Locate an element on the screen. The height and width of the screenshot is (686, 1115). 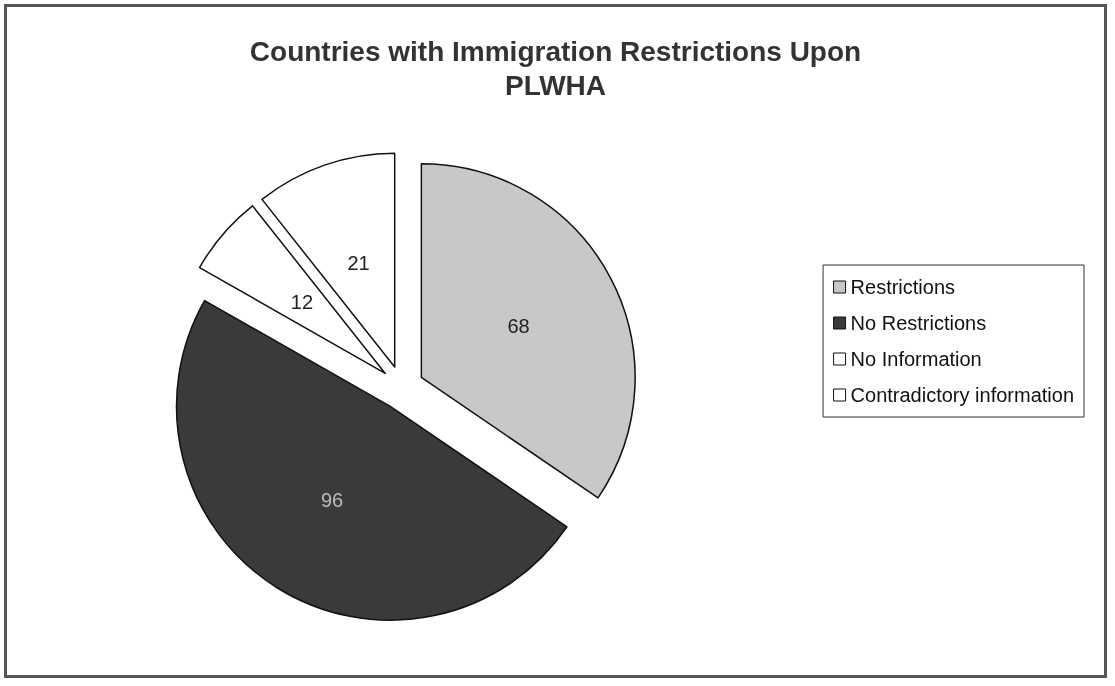
data-label: 12 is located at coordinates (301, 301).